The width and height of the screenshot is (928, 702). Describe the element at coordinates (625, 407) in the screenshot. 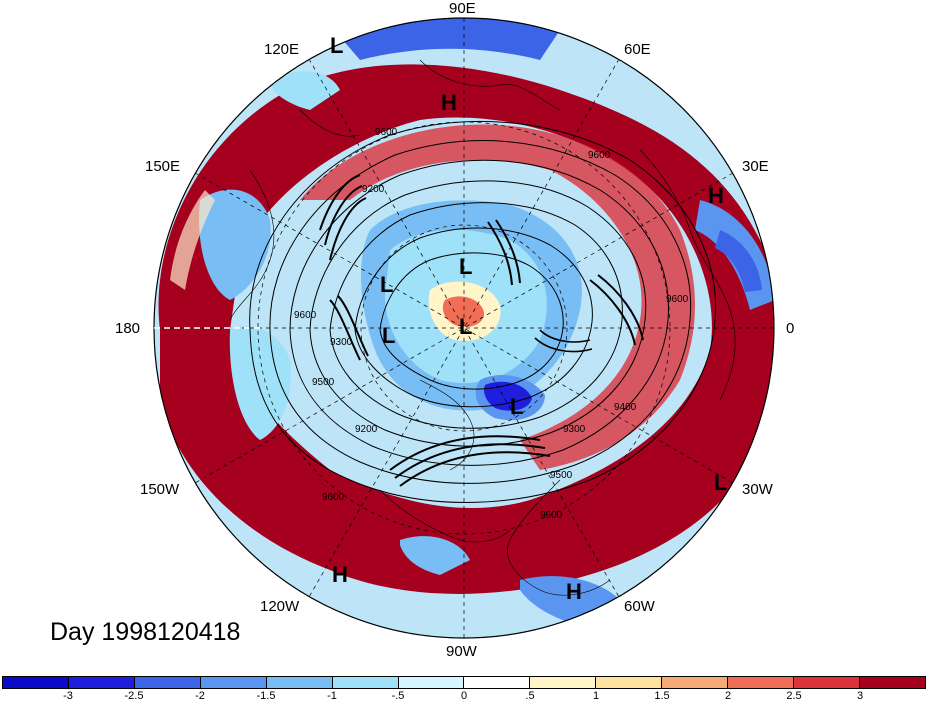

I see `contour-label: 9400` at that location.